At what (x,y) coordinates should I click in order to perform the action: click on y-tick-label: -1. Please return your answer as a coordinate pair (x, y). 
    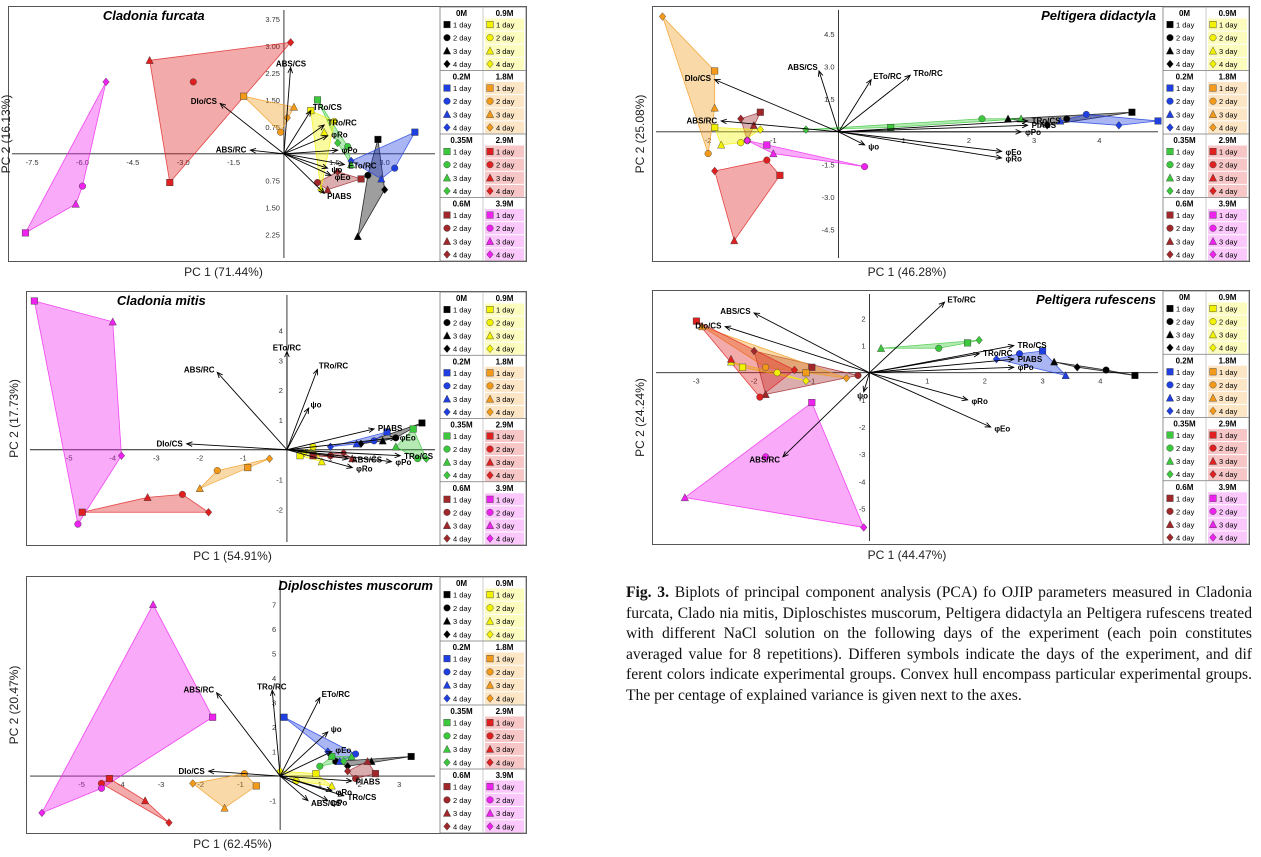
    Looking at the image, I should click on (862, 400).